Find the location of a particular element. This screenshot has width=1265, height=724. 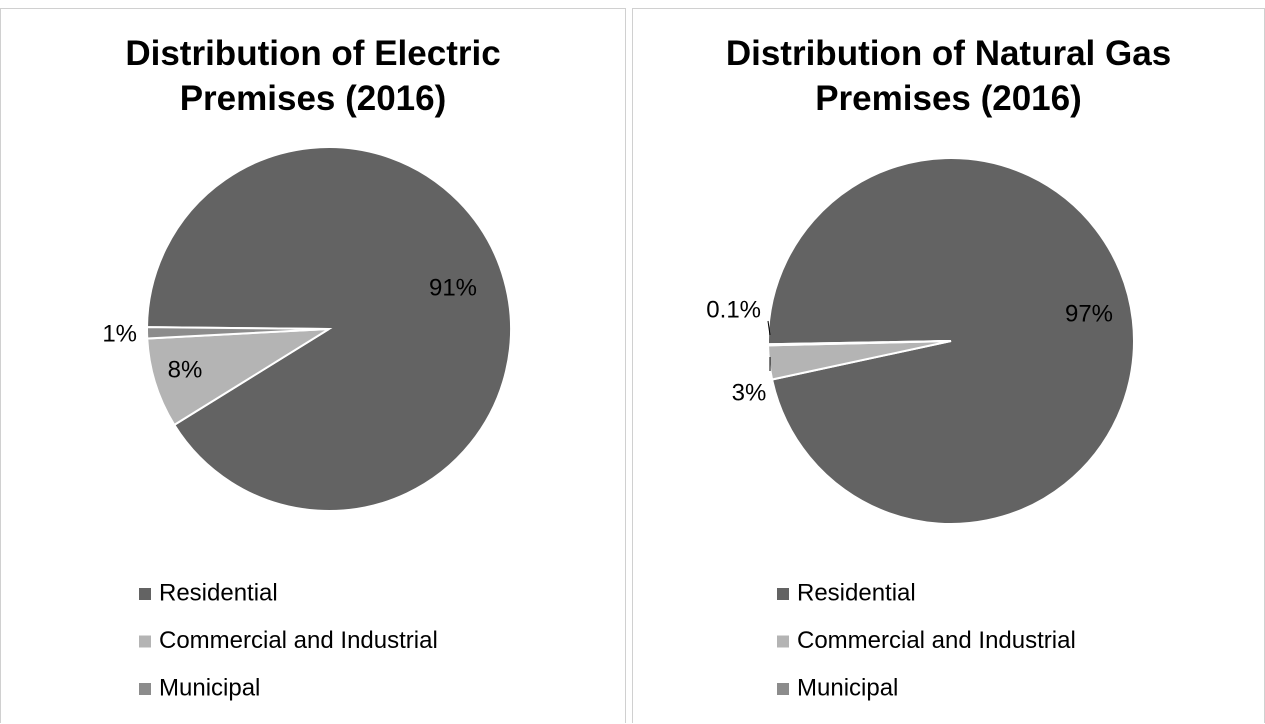

data-label: 3% is located at coordinates (749, 392).